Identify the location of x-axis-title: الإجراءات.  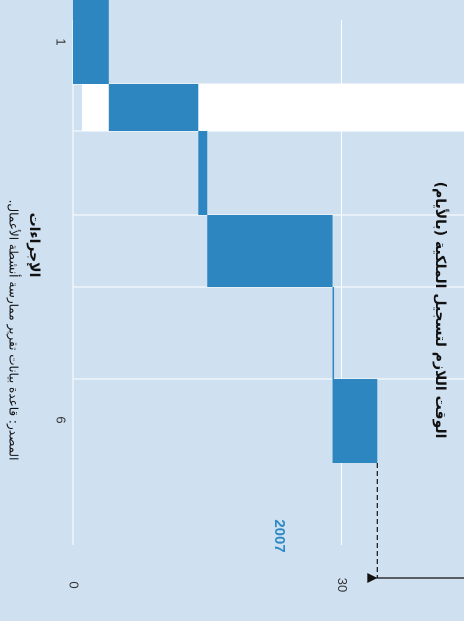
(34, 245).